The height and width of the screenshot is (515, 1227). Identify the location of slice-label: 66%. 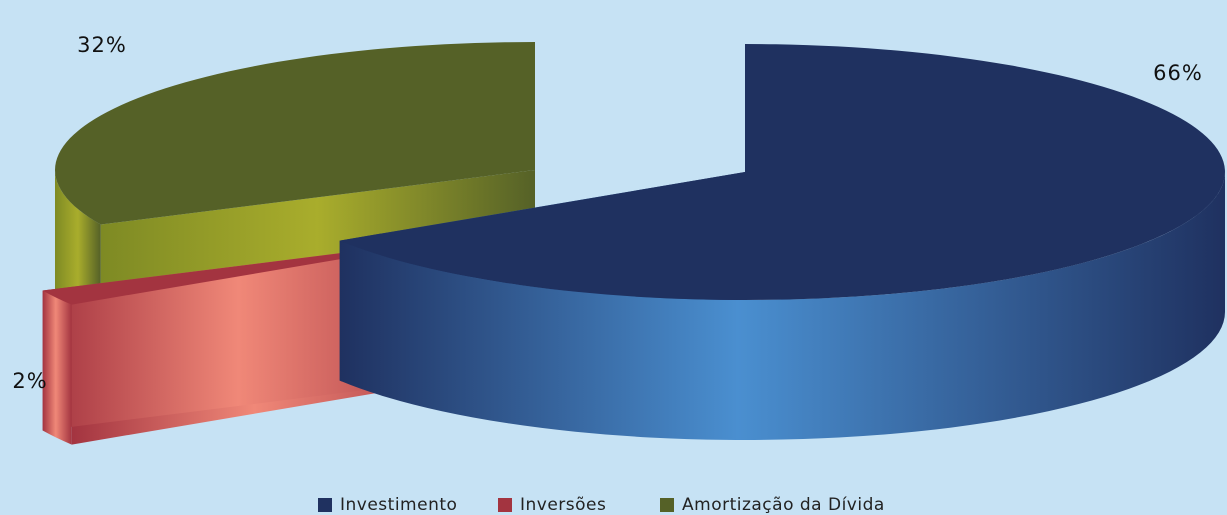
(1178, 73).